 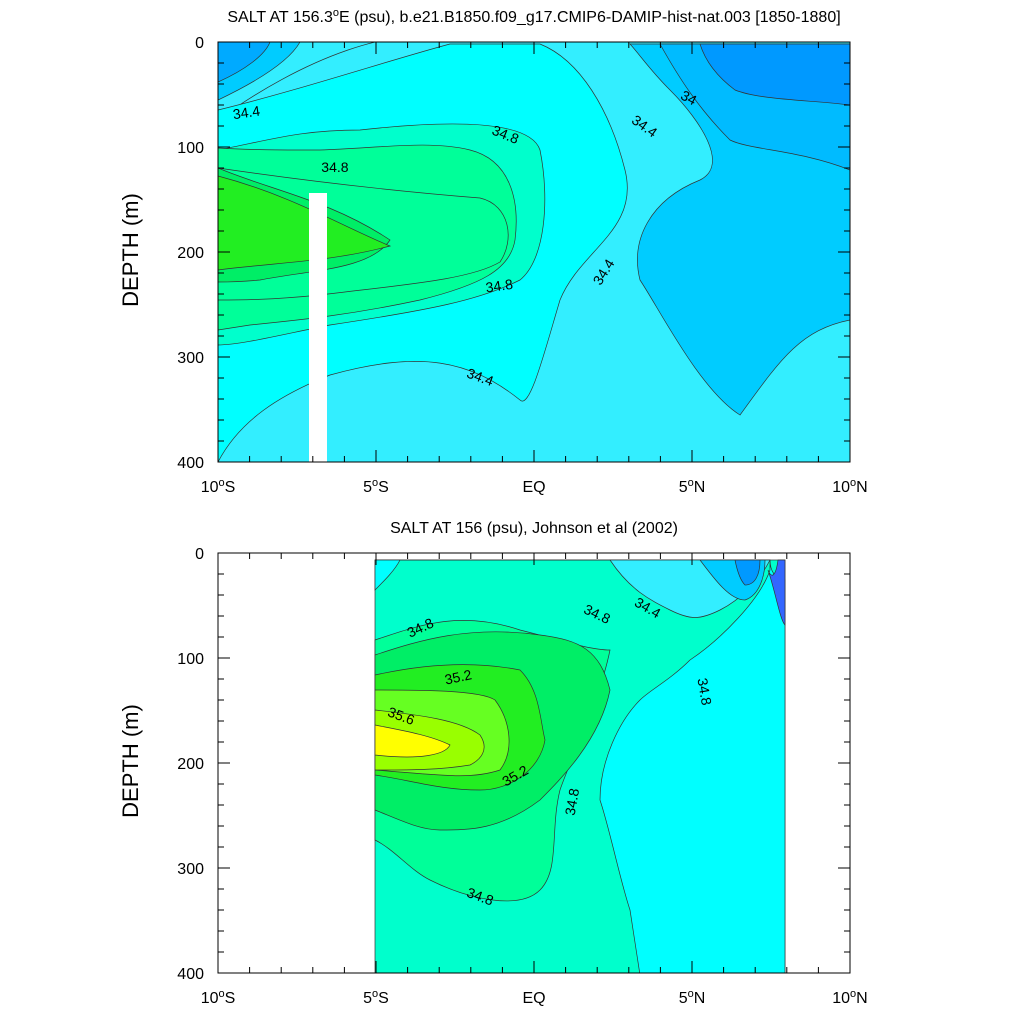 I want to click on panel-2-y-tick-labels: 0 100 200 300 400, so click(x=190, y=764).